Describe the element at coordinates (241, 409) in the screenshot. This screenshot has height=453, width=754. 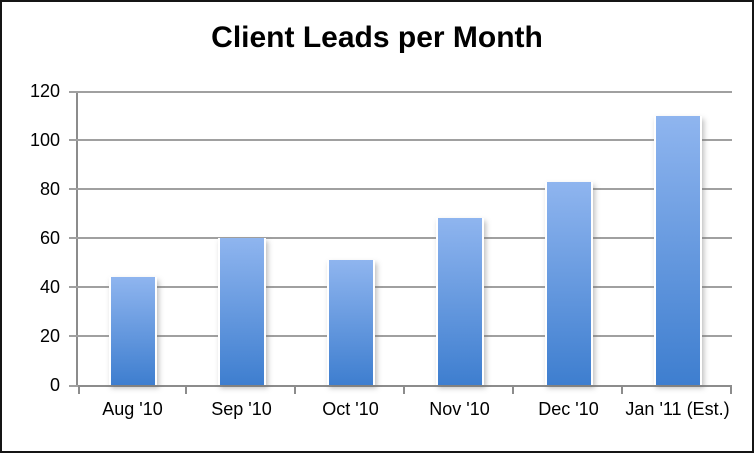
I see `x-axis-label-2: Sep '10` at that location.